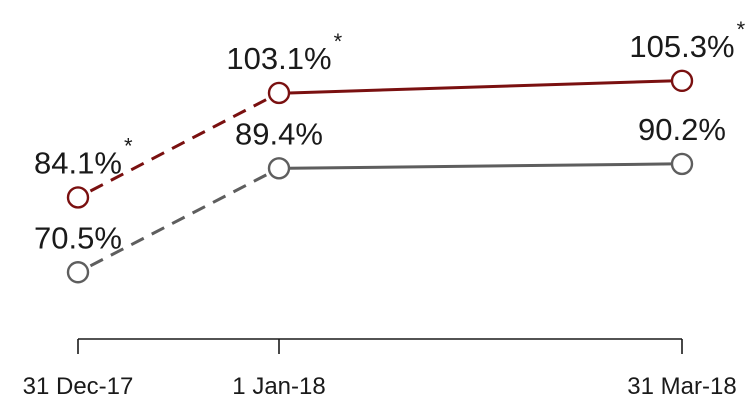  I want to click on data-label: 105.3%, so click(681, 46).